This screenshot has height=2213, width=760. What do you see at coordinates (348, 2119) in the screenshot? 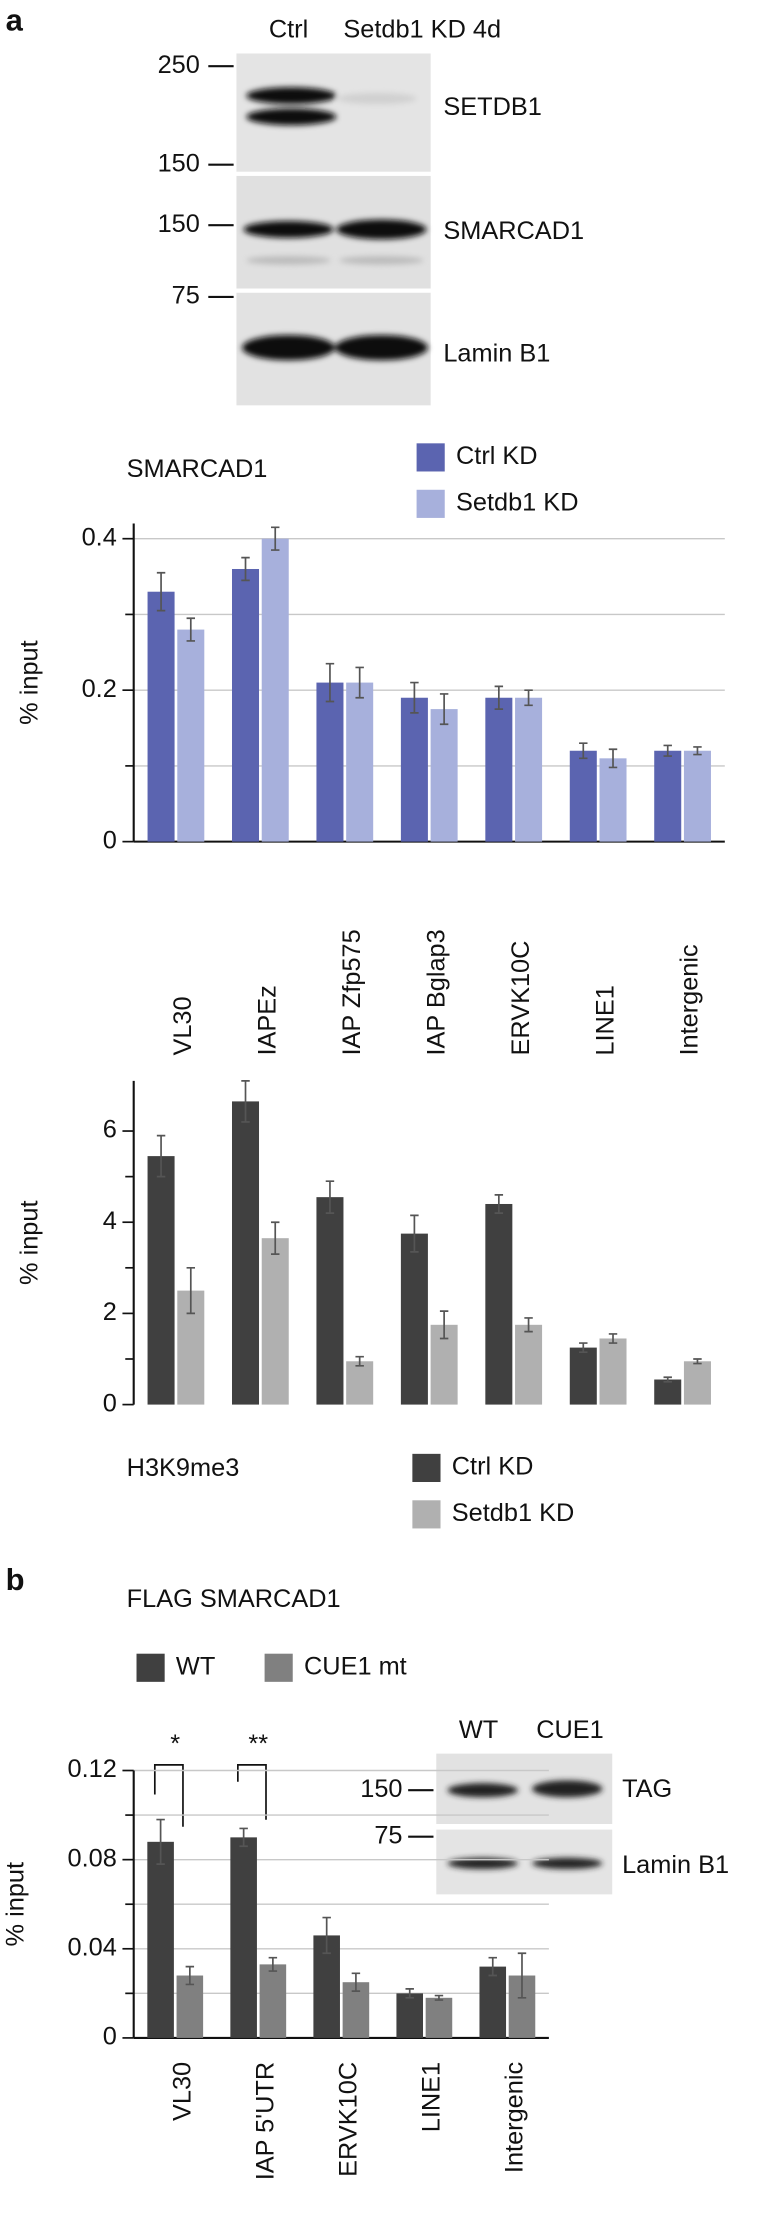
I see `x-tick-label: ERVK10C` at bounding box center [348, 2119].